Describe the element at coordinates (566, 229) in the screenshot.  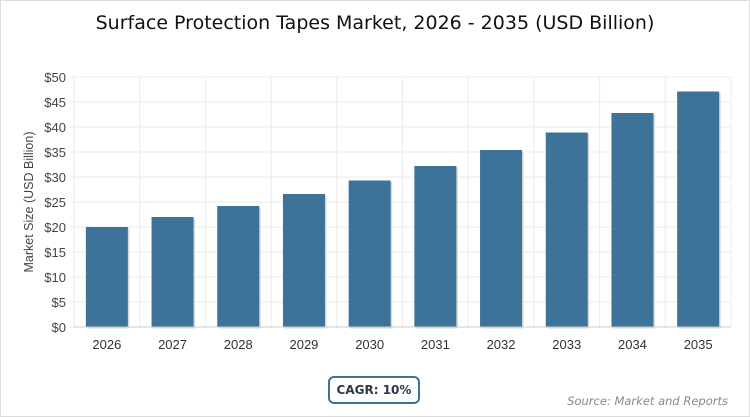
I see `bar-2033` at that location.